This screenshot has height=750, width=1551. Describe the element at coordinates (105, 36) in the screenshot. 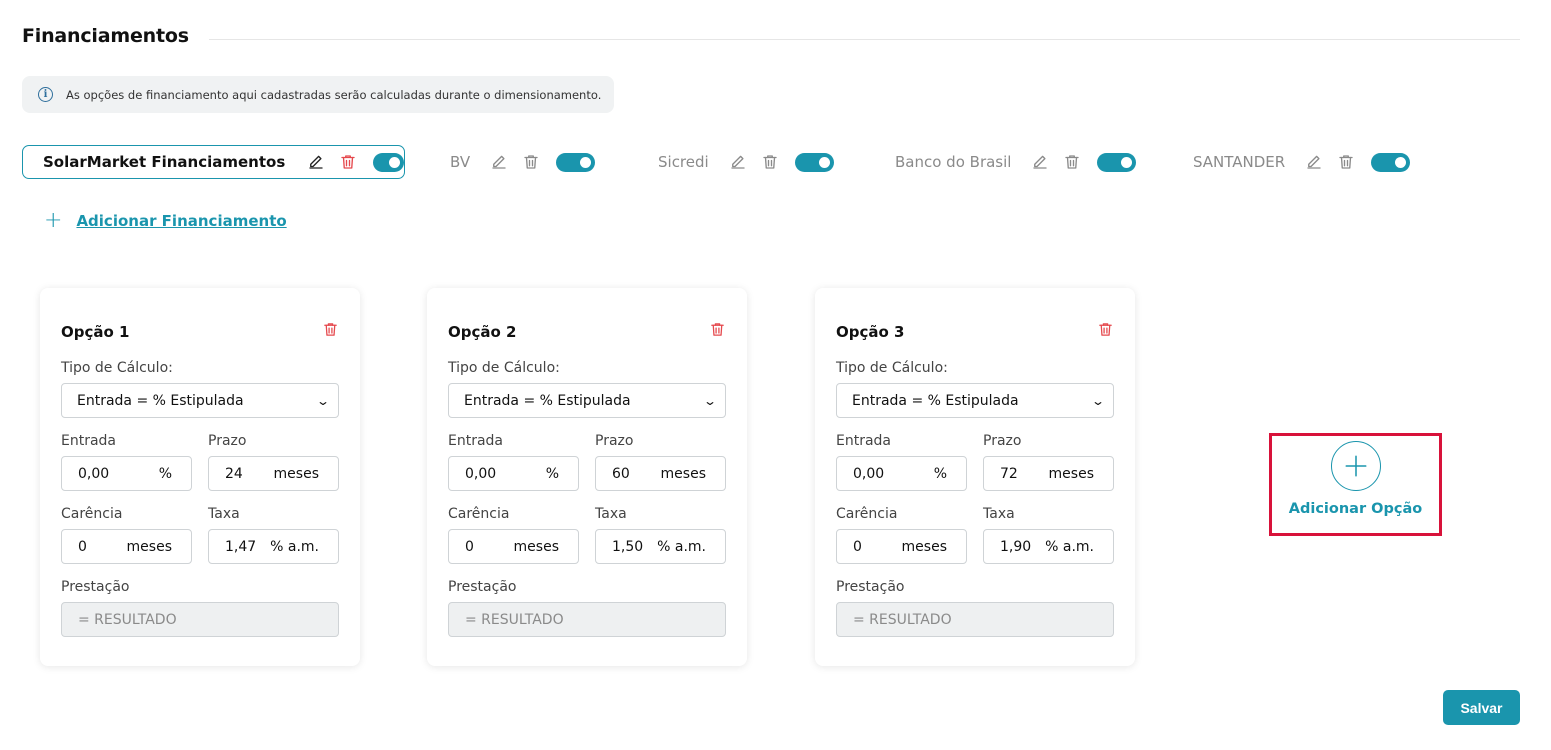

I see `page-title: Financiamentos` at that location.